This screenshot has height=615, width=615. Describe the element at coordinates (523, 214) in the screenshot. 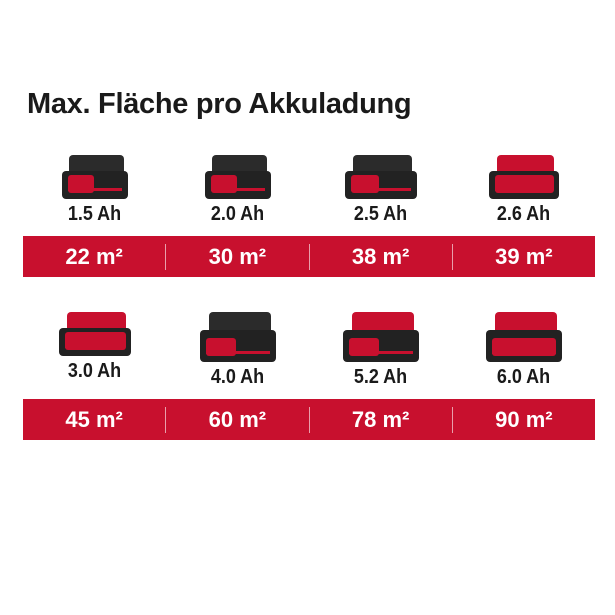

I see `capacity-label: 2.6 Ah` at that location.